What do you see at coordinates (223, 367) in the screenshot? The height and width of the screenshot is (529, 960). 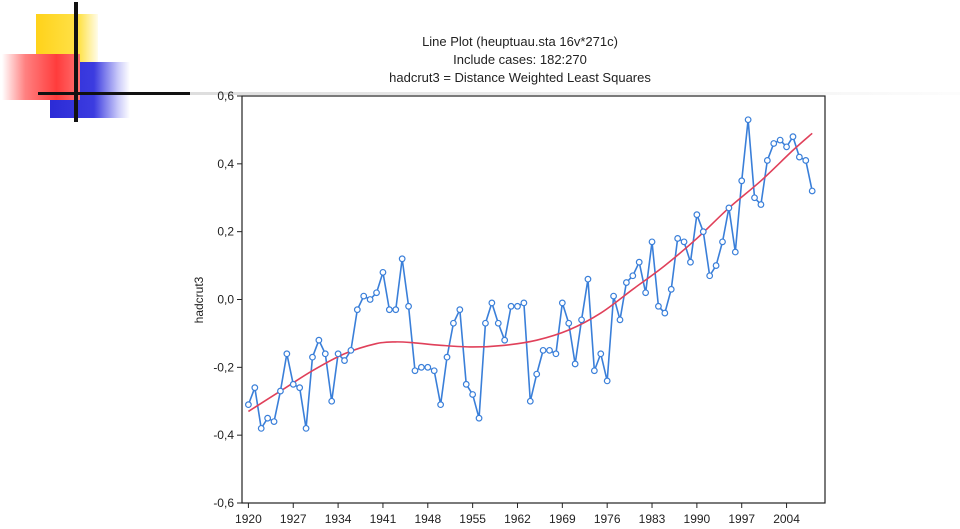 I see `y-tick-label: -0,2` at bounding box center [223, 367].